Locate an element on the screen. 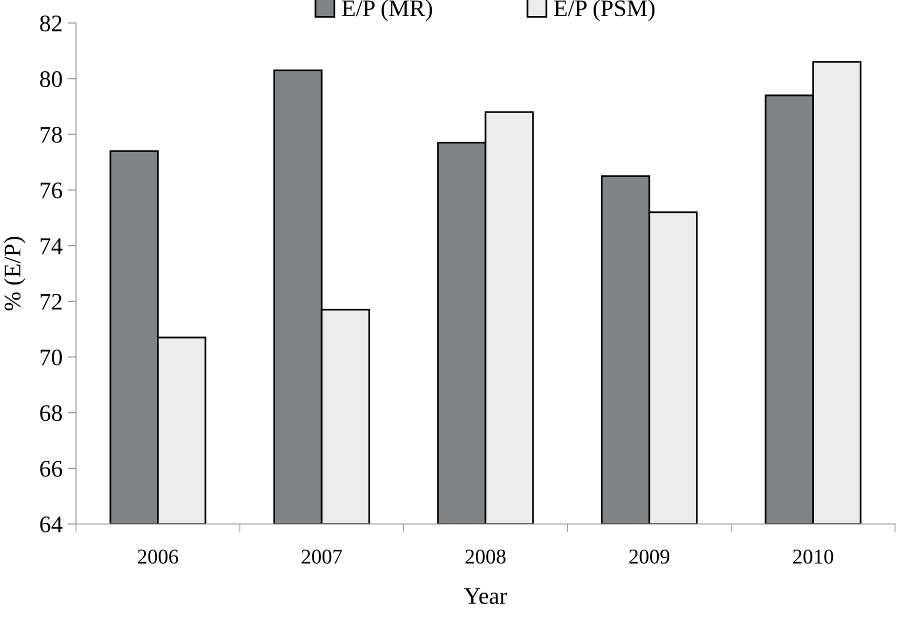 This screenshot has height=619, width=903. x-axis-title: Year is located at coordinates (486, 596).